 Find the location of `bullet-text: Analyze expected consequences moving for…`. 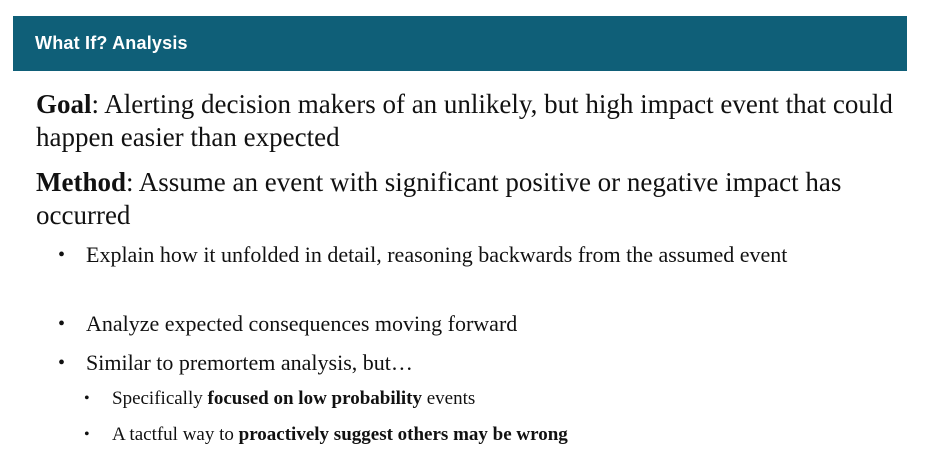

bullet-text: Analyze expected consequences moving for… is located at coordinates (302, 323).